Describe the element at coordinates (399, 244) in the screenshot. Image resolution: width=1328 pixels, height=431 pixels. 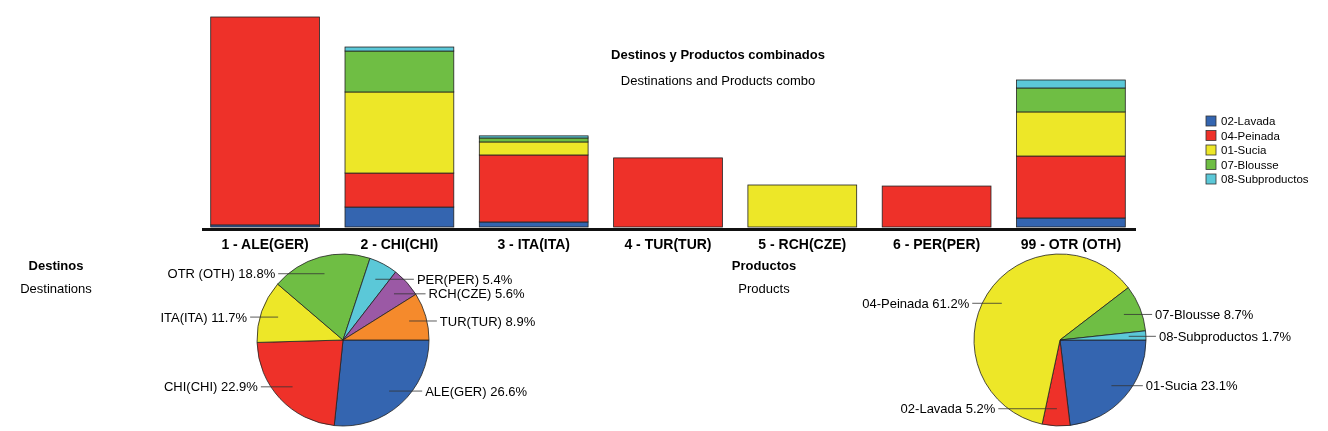
I see `x-tick-label: 2 - CHI(CHI)` at that location.